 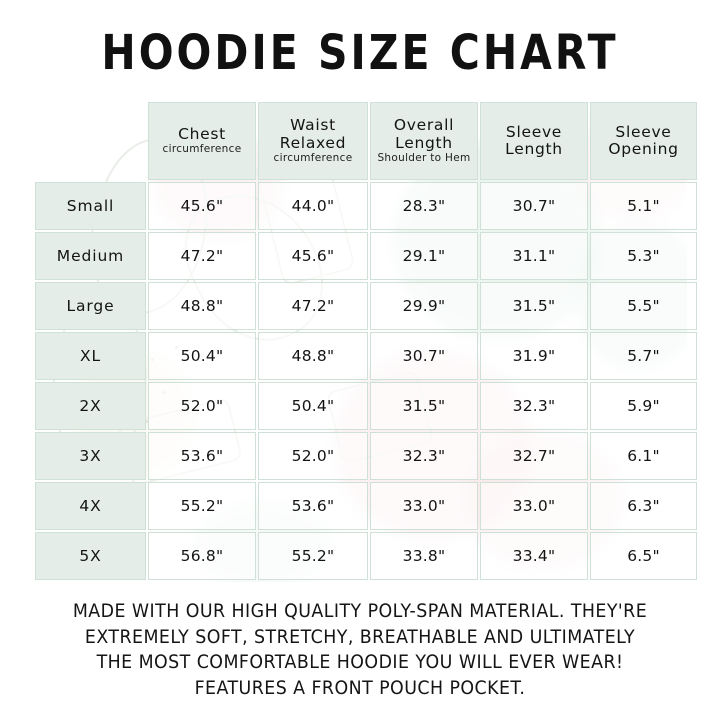 What do you see at coordinates (90, 506) in the screenshot?
I see `size-label-cell: 4X` at bounding box center [90, 506].